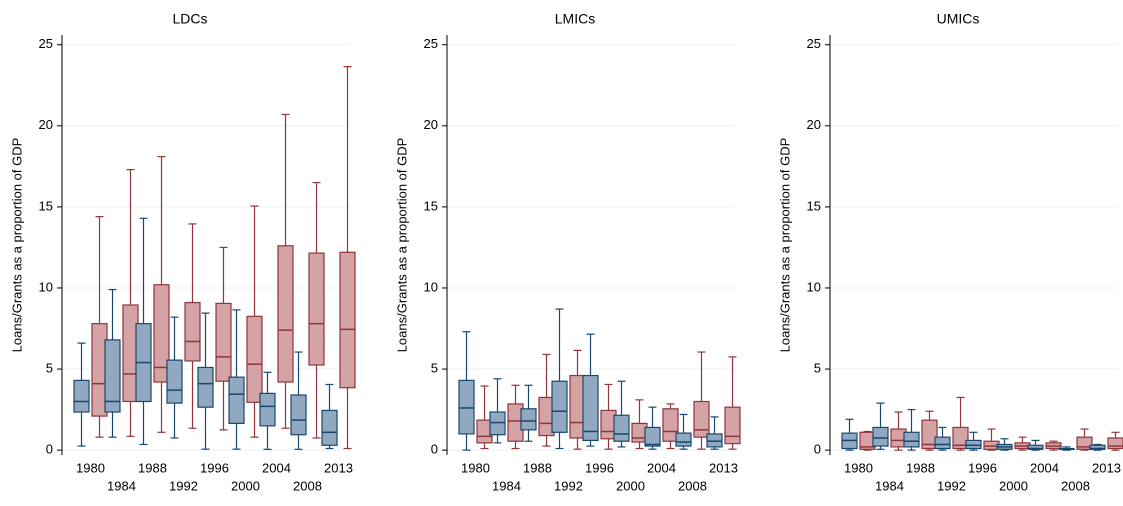 The image size is (1123, 506). Describe the element at coordinates (152, 467) in the screenshot. I see `x-tick-label: 1988` at that location.